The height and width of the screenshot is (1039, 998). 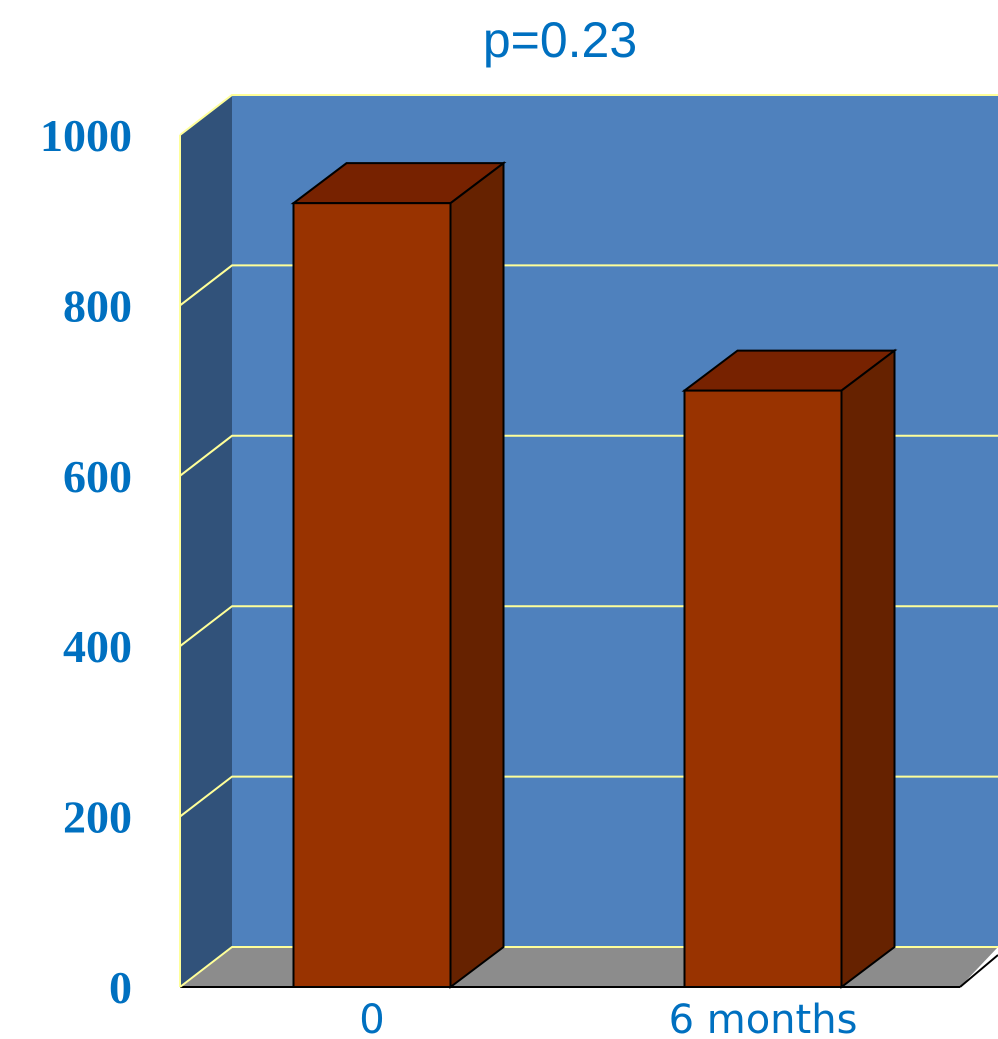 I want to click on y-tick-label: 800, so click(x=97, y=305).